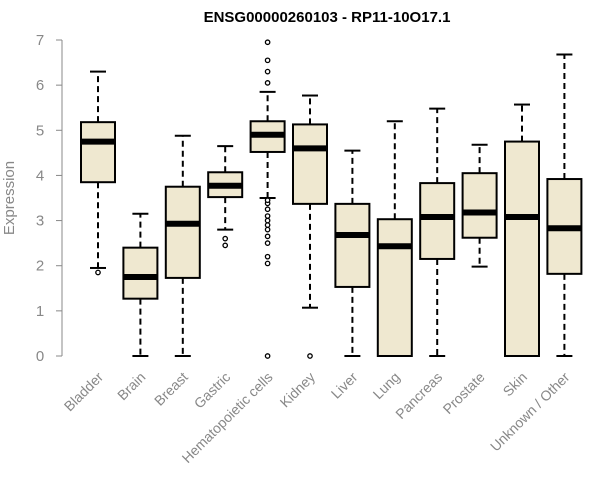  What do you see at coordinates (40, 40) in the screenshot?
I see `y-tick-label: 7` at bounding box center [40, 40].